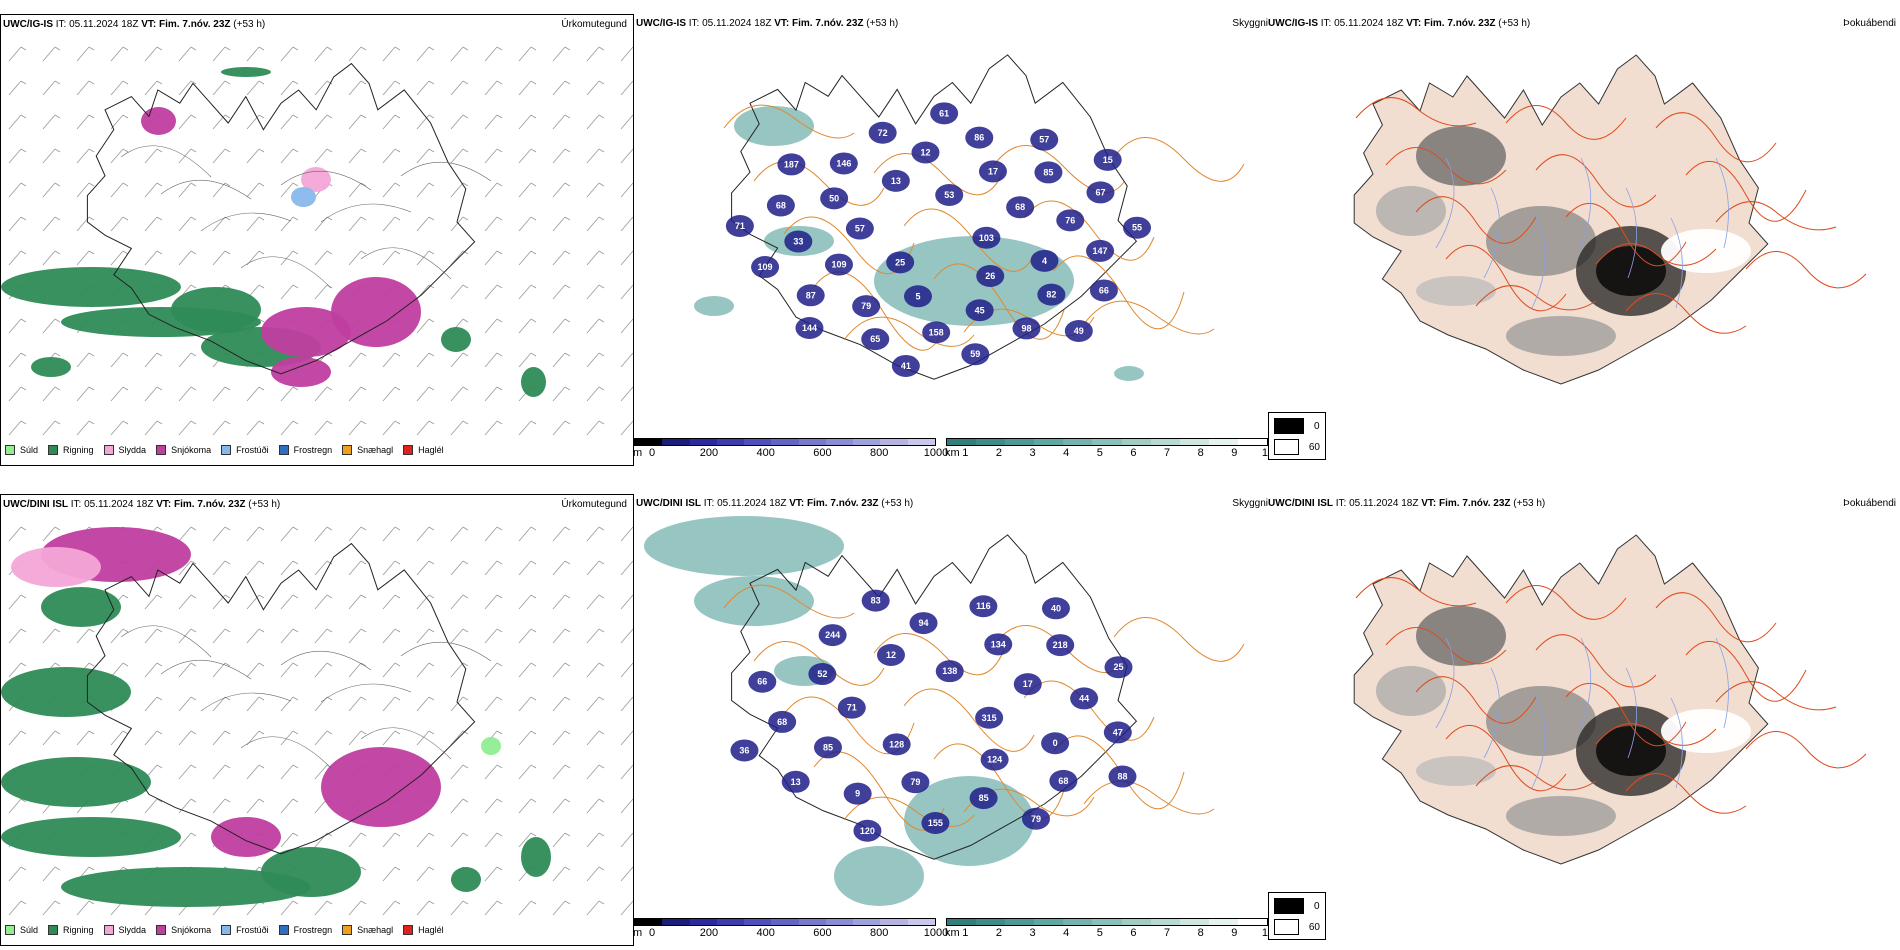 The height and width of the screenshot is (950, 1900). I want to click on cloud-base-value: 98, so click(1026, 328).